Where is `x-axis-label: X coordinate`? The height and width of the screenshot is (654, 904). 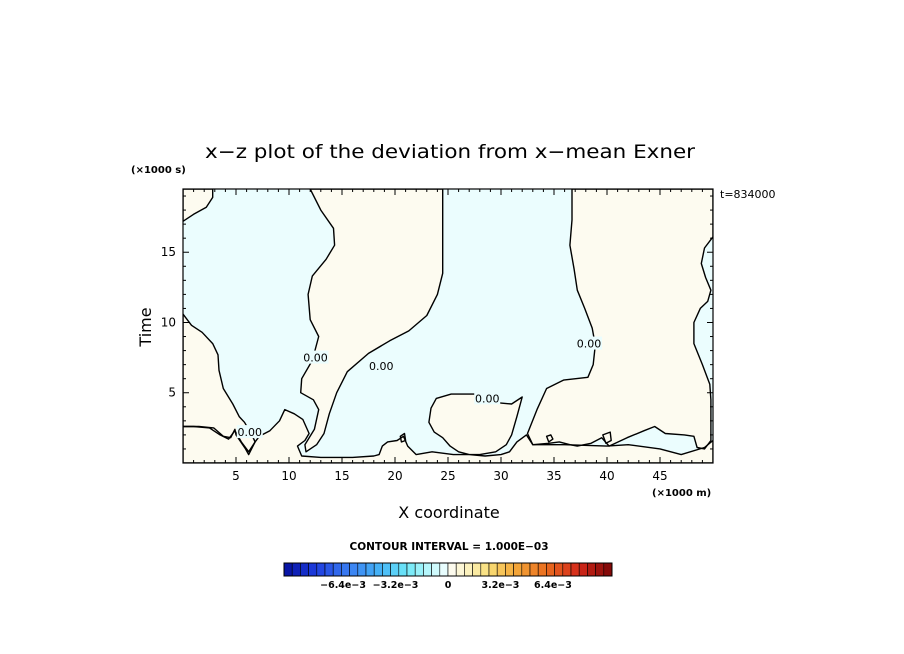
x-axis-label: X coordinate is located at coordinates (448, 512).